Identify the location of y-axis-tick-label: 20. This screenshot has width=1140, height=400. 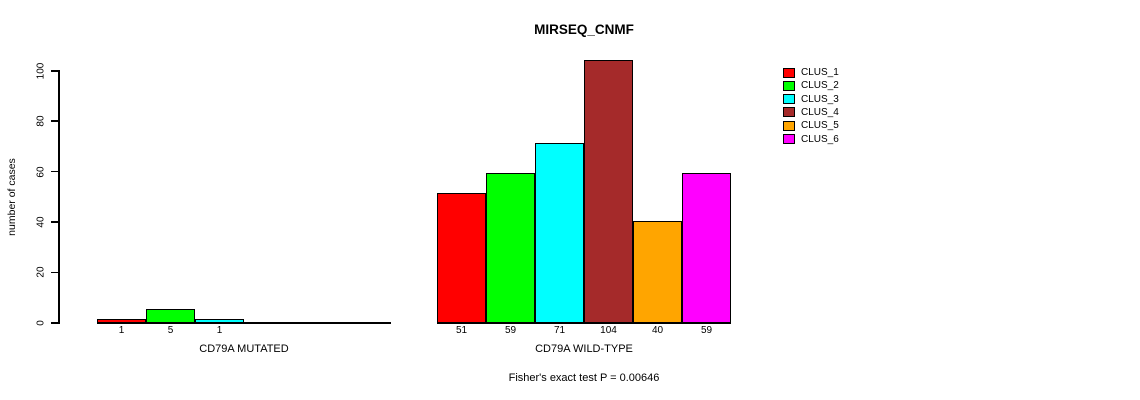
(41, 272).